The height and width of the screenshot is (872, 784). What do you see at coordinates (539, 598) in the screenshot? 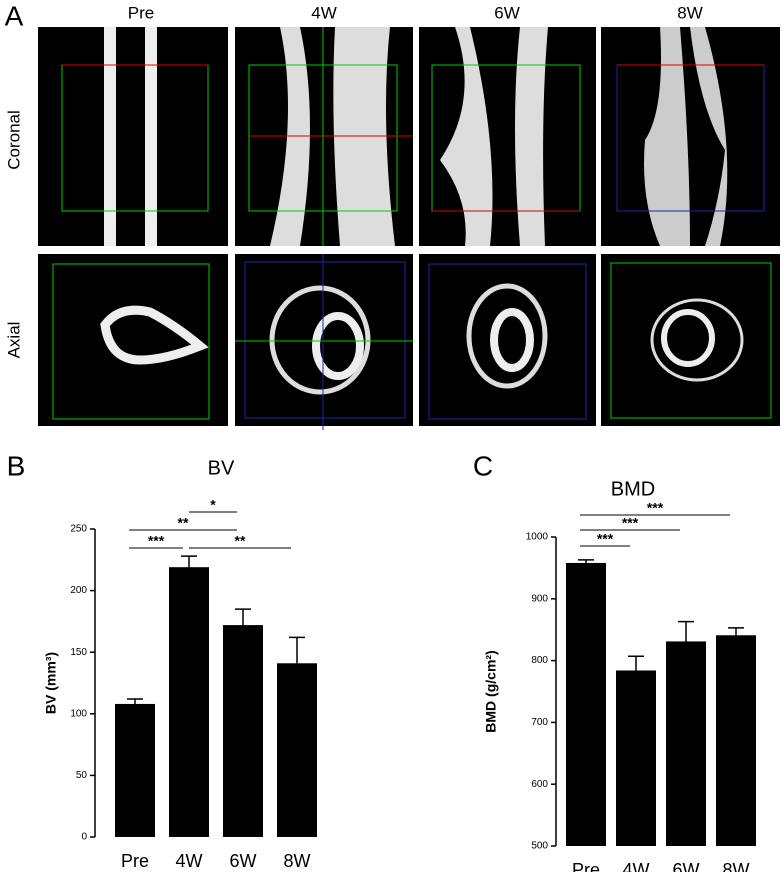
I see `y-tick-label: 900` at bounding box center [539, 598].